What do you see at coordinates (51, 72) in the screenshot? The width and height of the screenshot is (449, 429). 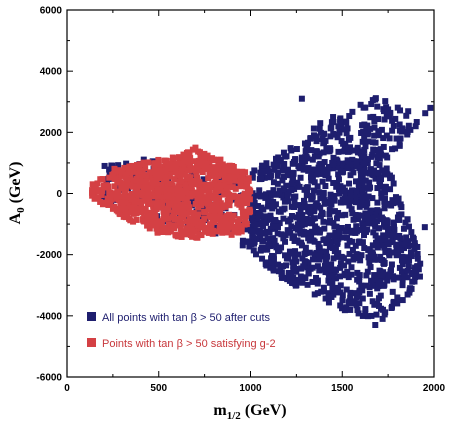 I see `y-tick-label: 4000` at bounding box center [51, 72].